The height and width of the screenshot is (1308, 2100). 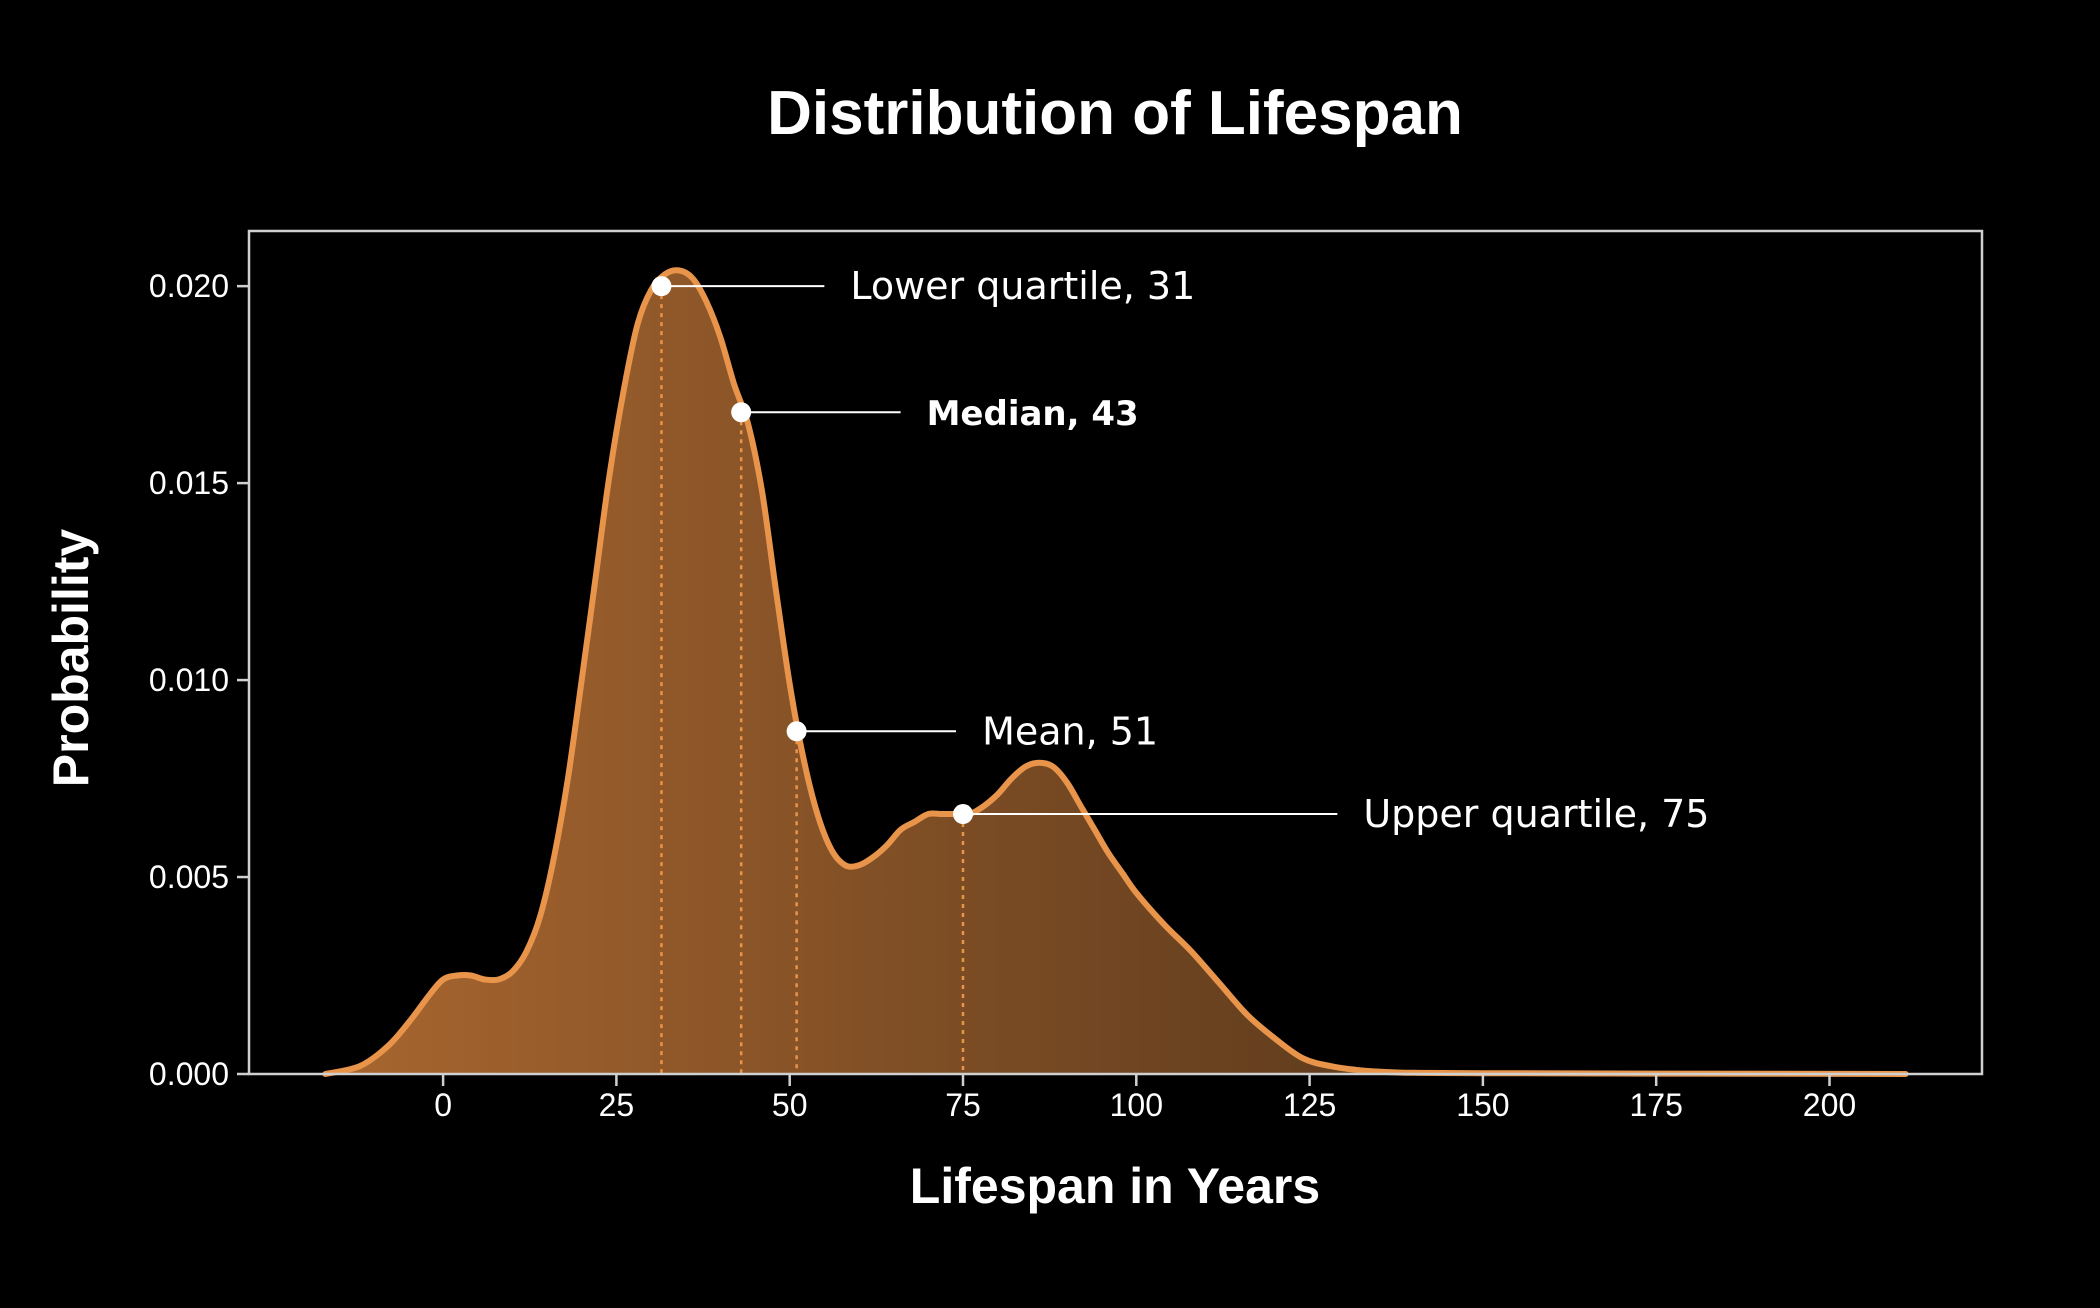 I want to click on y-axis: 0.000 0.005 0.010 0.015 0.020, so click(x=199, y=680).